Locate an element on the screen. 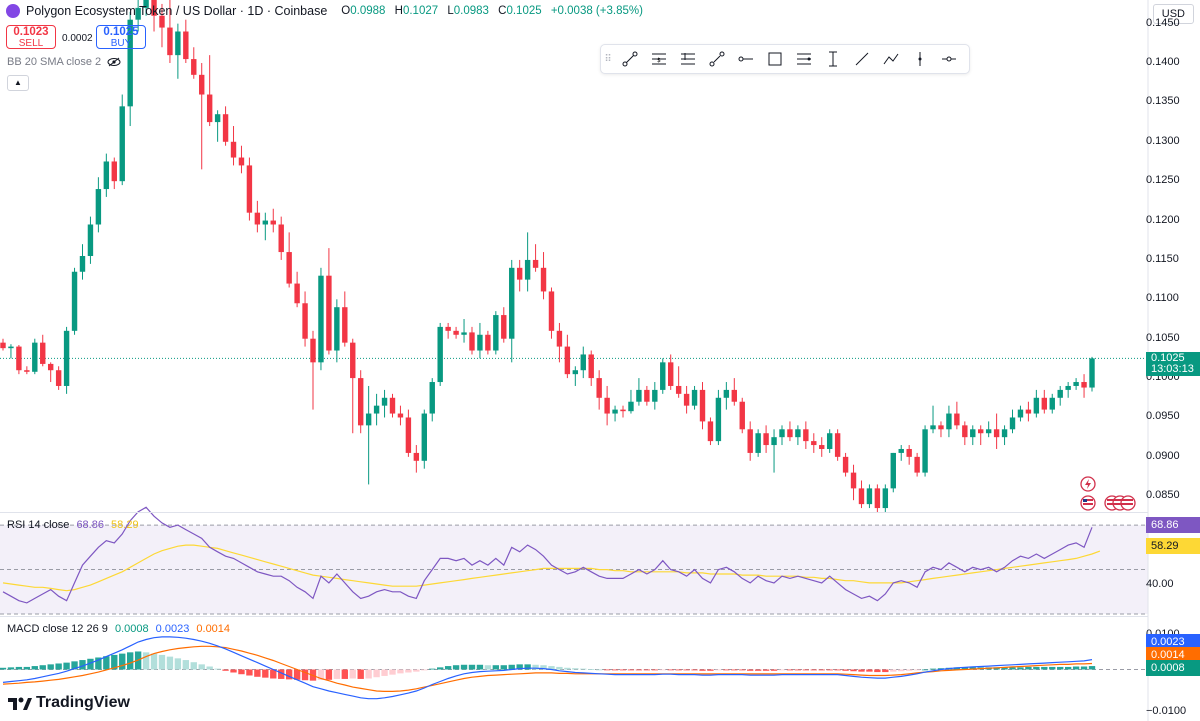 This screenshot has width=1200, height=721. collapse-legend-button: ▲ is located at coordinates (18, 83).